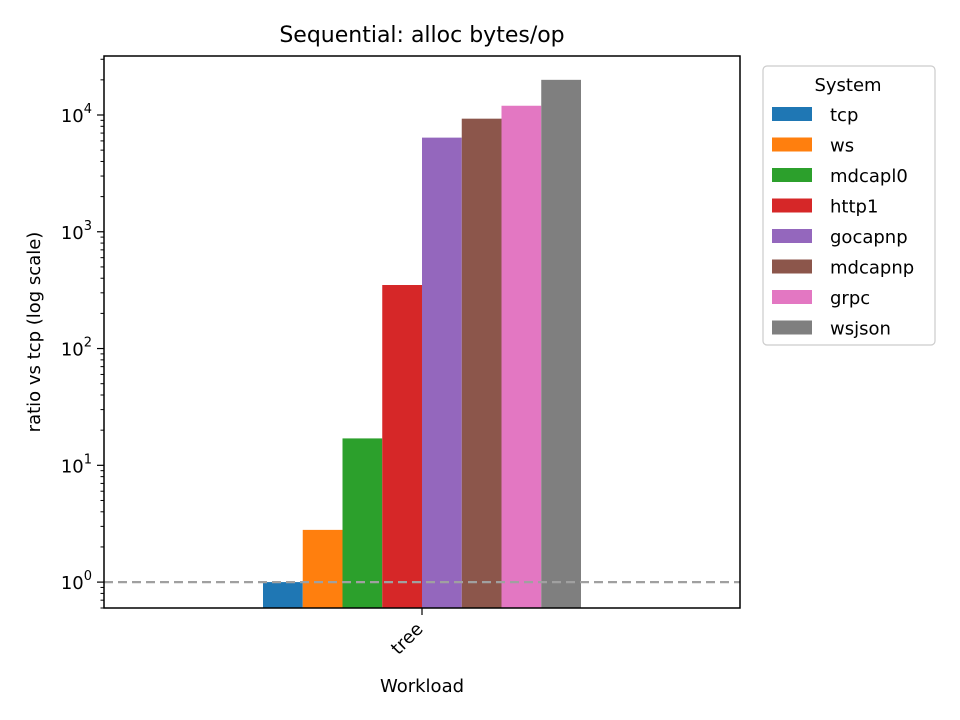  I want to click on y-tick-label: 10¹, so click(76, 464).